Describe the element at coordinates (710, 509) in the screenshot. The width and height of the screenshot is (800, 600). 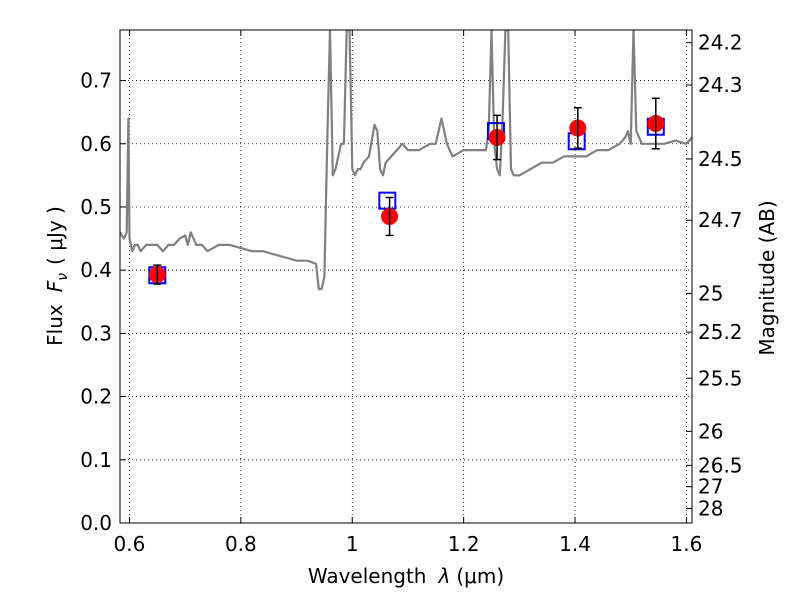
I see `right-tick-label: 28` at that location.